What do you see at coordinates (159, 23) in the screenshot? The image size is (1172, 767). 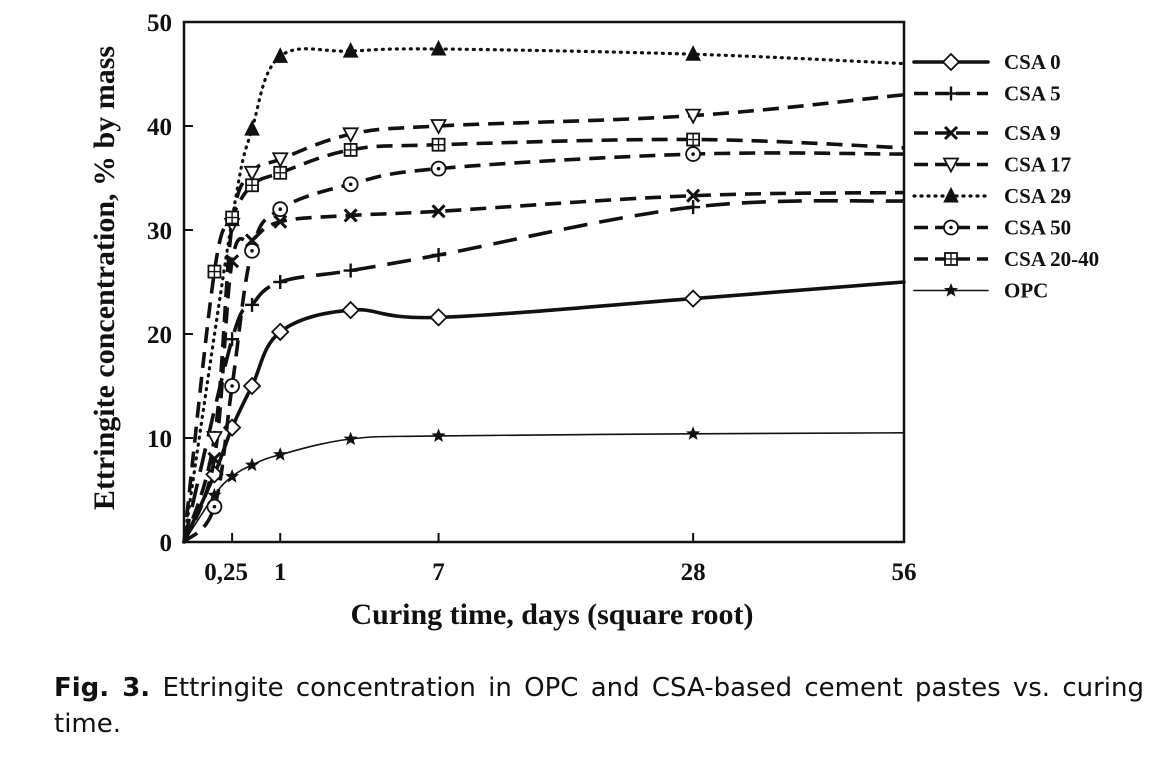 I see `y-tick-label-50: 50` at bounding box center [159, 23].